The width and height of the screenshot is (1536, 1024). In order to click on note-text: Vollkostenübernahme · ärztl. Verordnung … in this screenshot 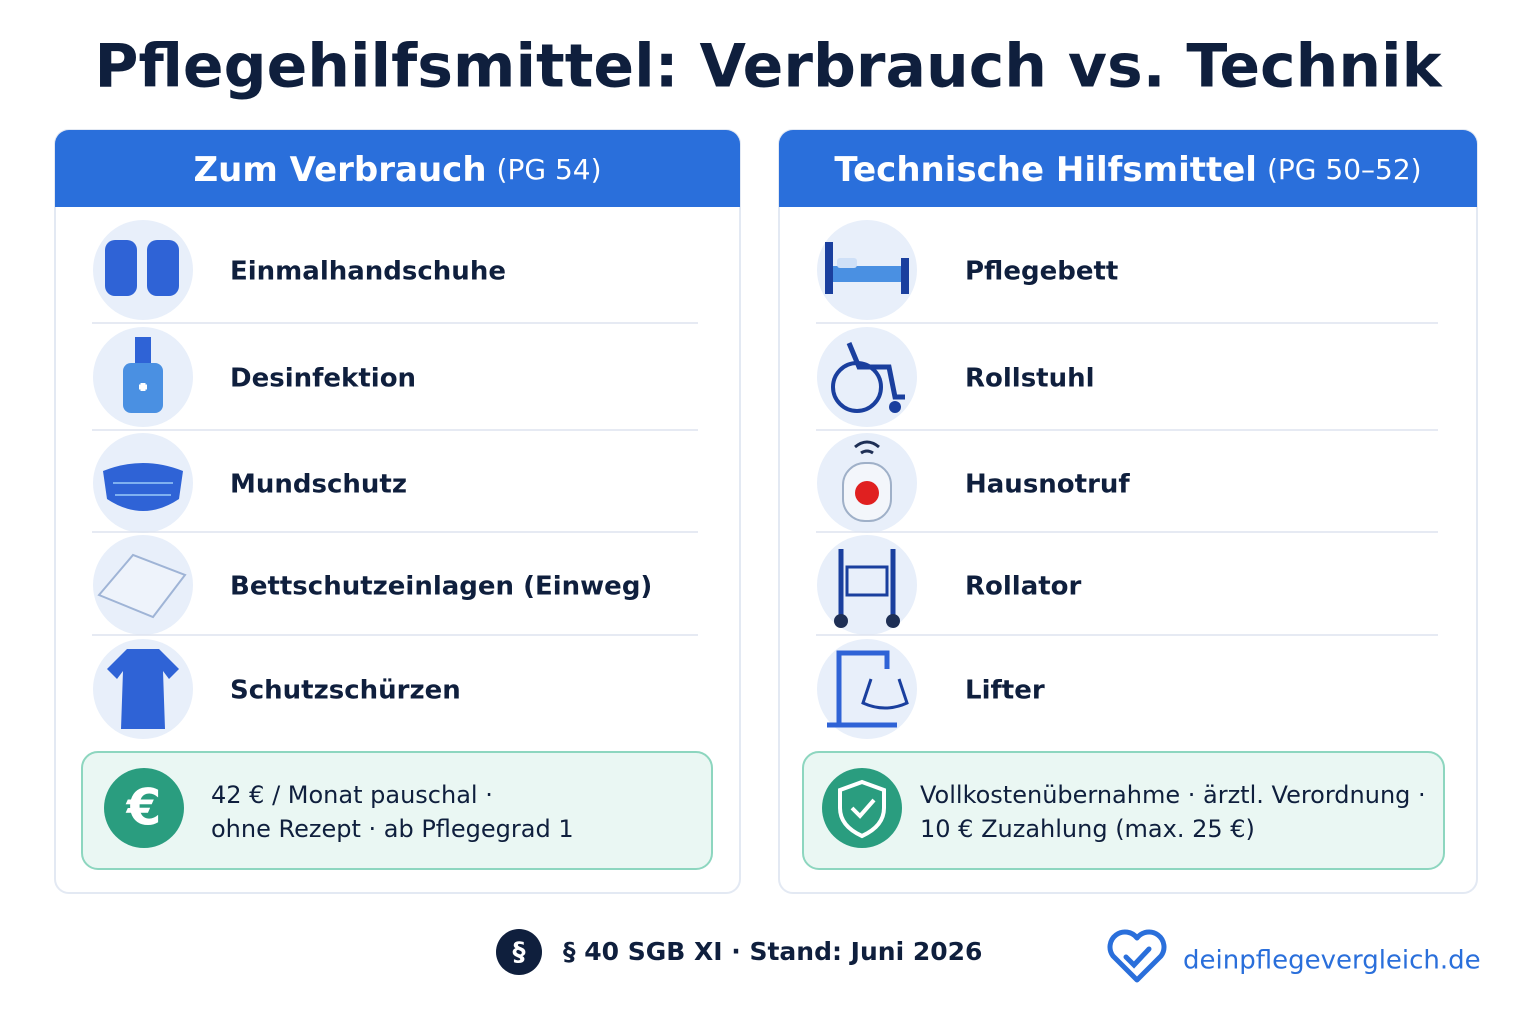, I will do `click(1173, 795)`.